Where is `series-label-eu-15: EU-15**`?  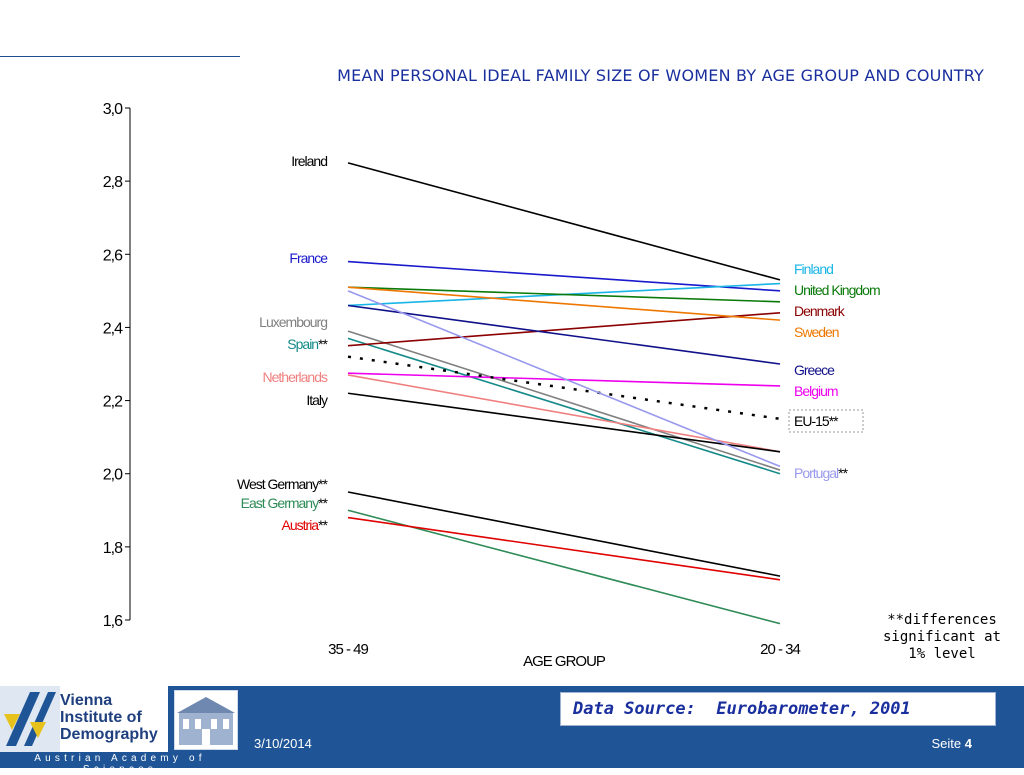 series-label-eu-15: EU-15** is located at coordinates (816, 421).